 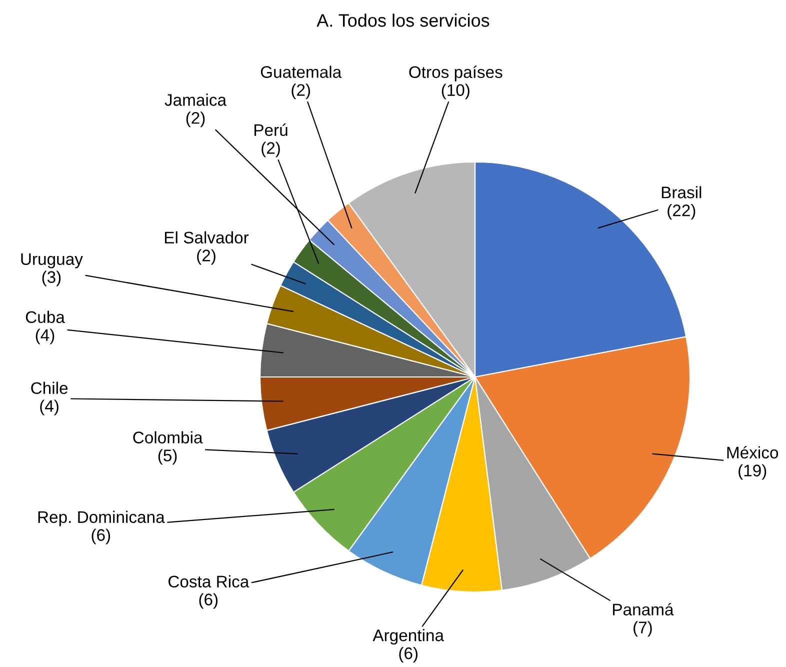 What do you see at coordinates (168, 437) in the screenshot?
I see `slice-label: Colombia` at bounding box center [168, 437].